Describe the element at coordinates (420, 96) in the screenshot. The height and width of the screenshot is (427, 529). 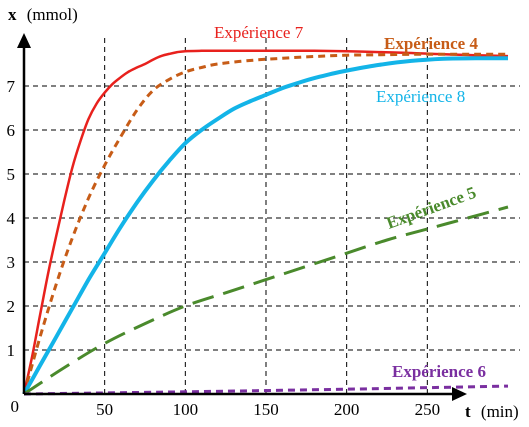
I see `series-label-experience-8: Expérience 8` at that location.